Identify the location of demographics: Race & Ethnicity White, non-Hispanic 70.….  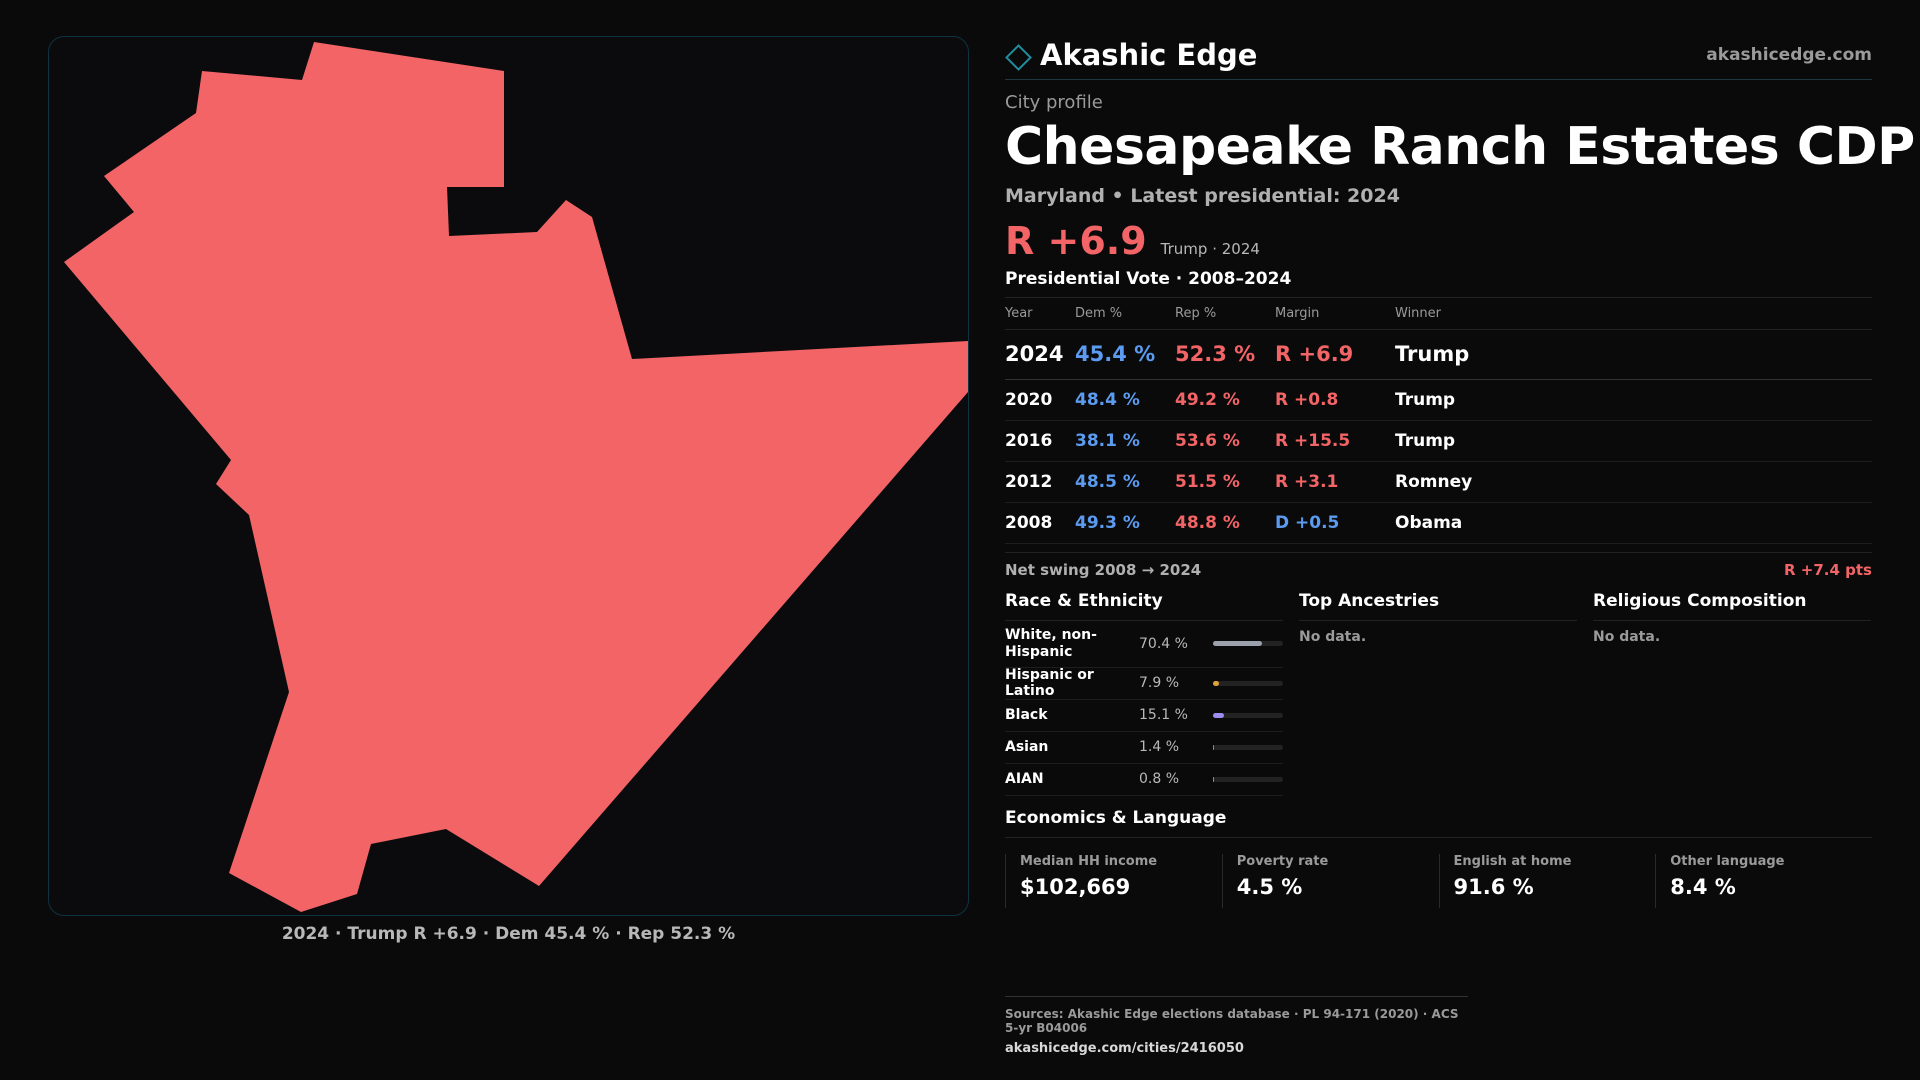
(1438, 693).